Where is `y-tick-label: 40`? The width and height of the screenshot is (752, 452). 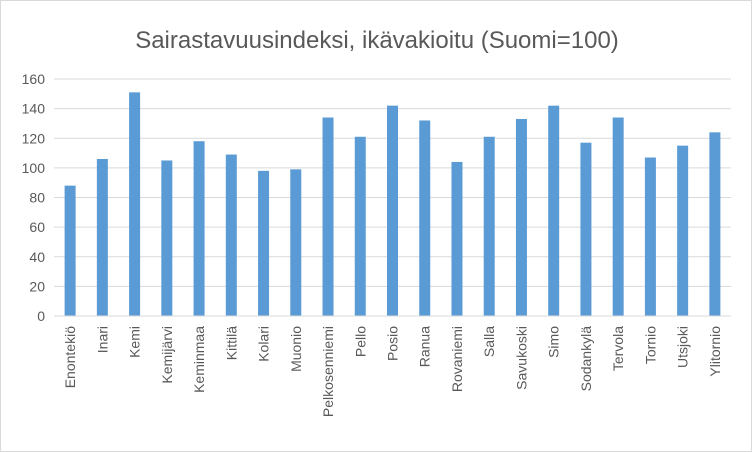
y-tick-label: 40 is located at coordinates (37, 257).